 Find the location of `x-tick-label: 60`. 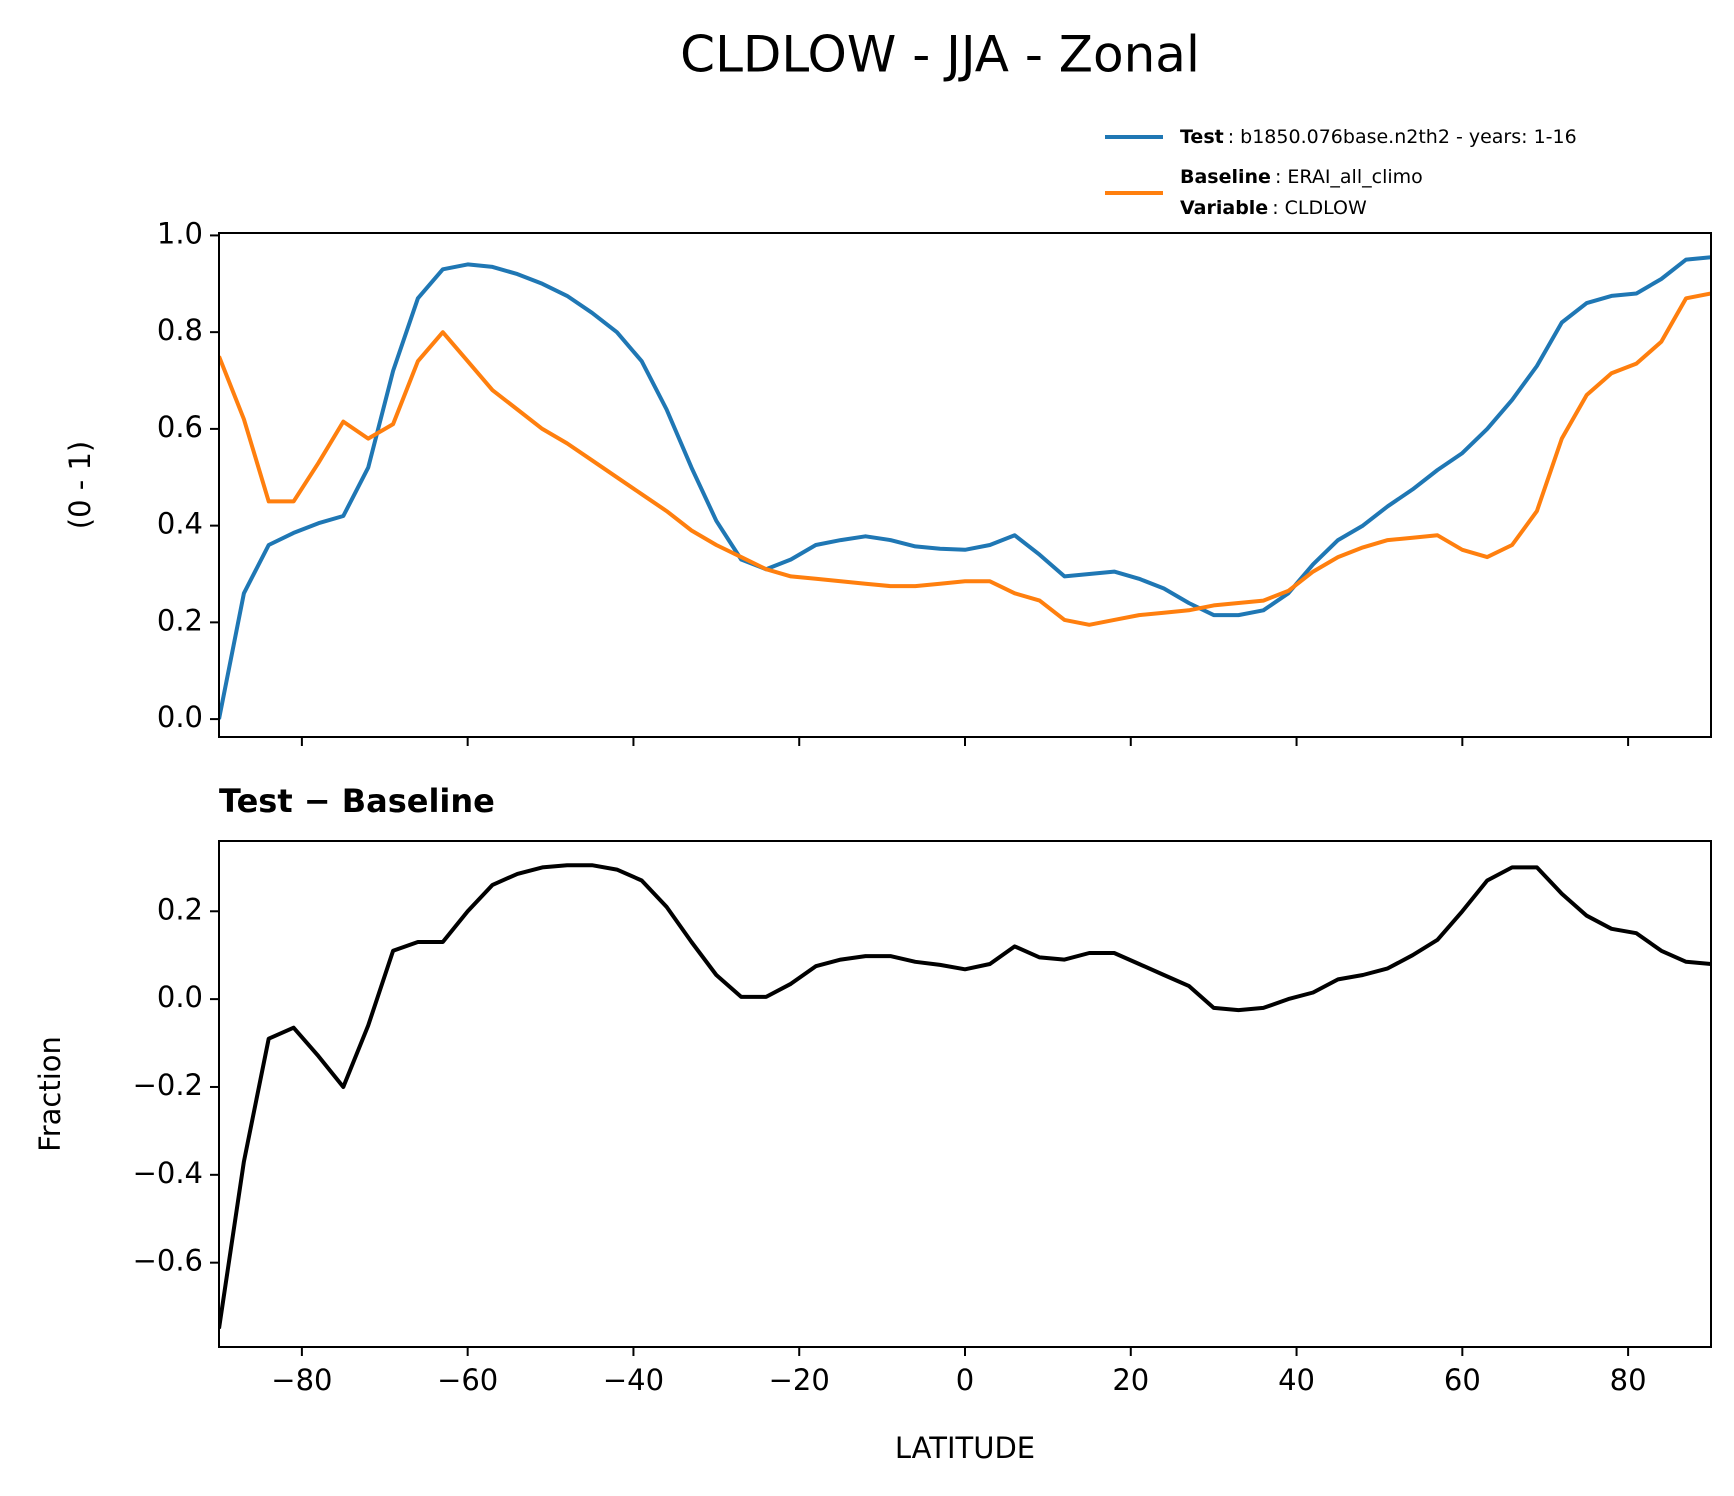

x-tick-label: 60 is located at coordinates (1462, 1380).